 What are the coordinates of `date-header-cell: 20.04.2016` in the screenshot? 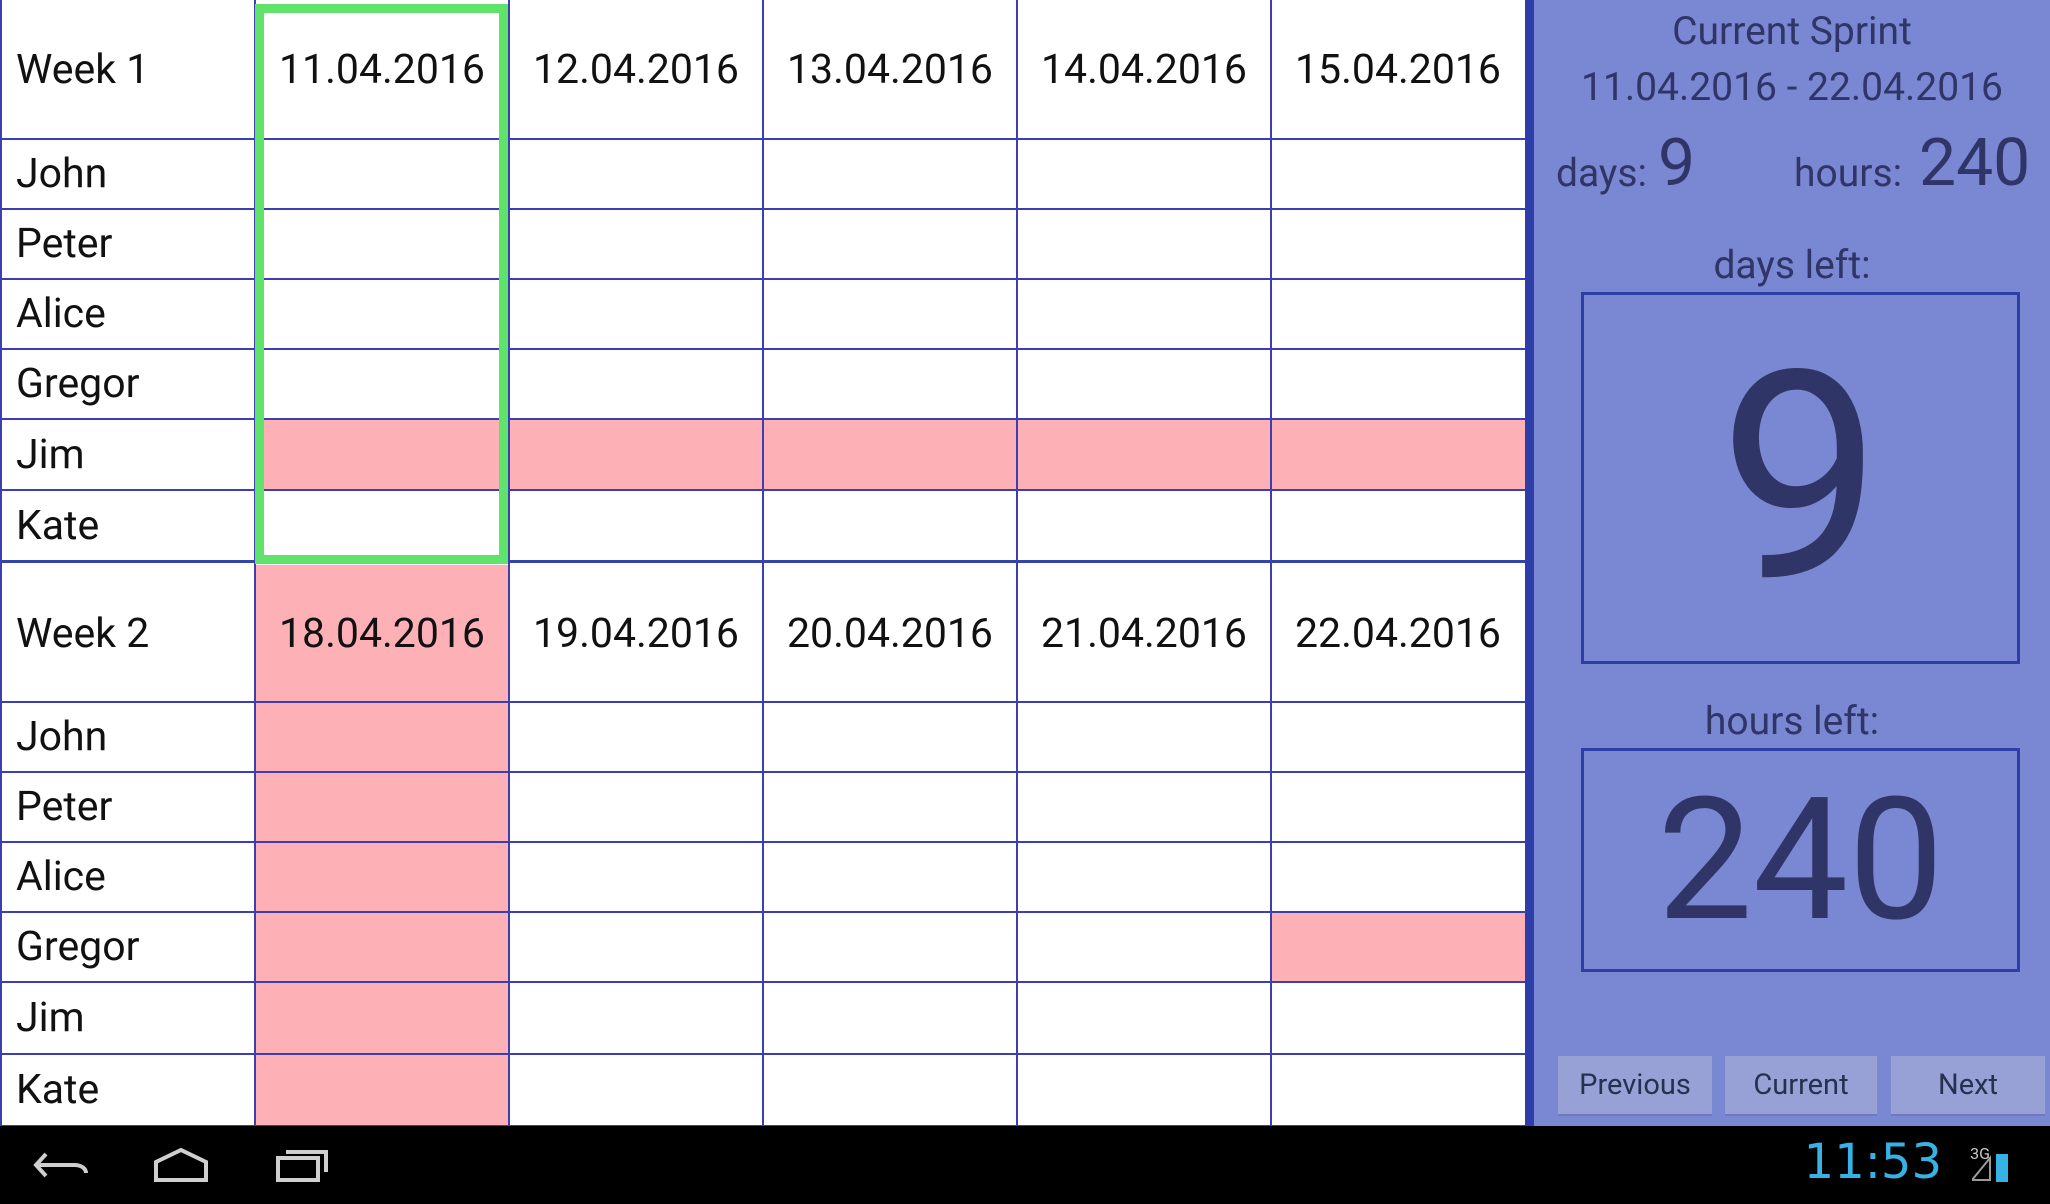 It's located at (890, 633).